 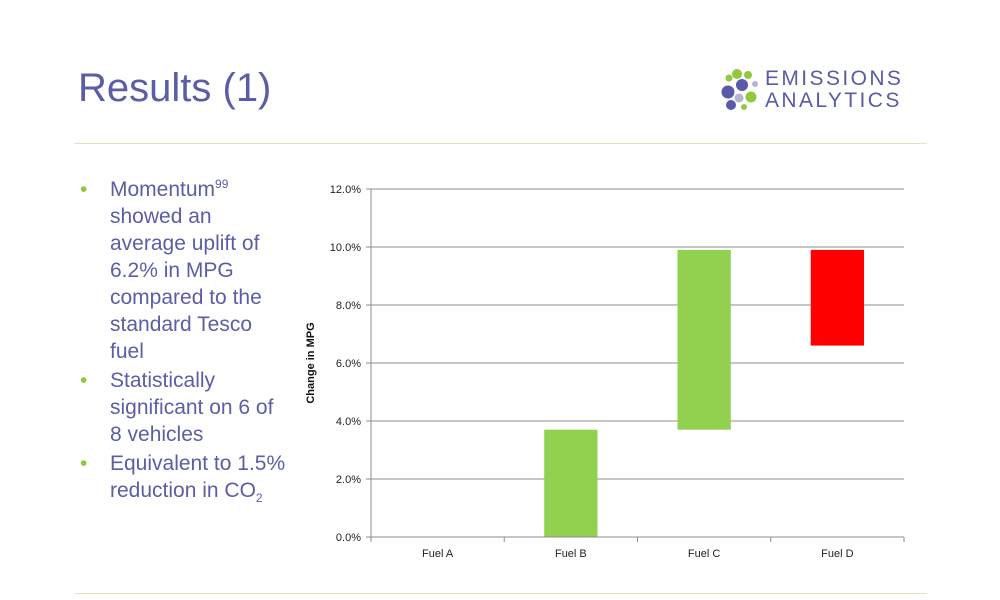 I want to click on emissions-analytics-logo: EMISSIONS ANALYTICS, so click(x=825, y=93).